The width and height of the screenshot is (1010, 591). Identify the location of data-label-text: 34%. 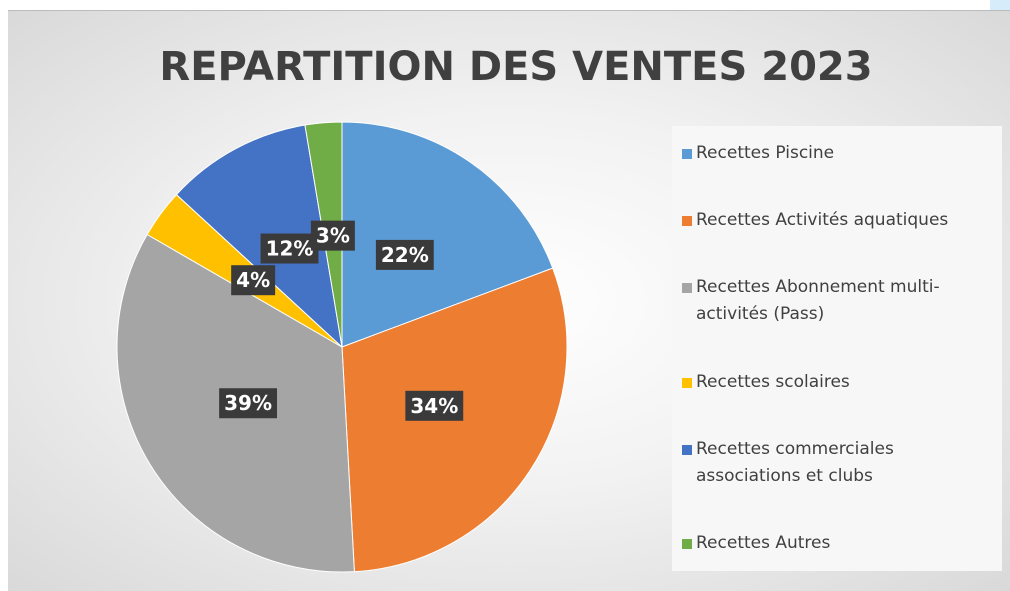
(434, 406).